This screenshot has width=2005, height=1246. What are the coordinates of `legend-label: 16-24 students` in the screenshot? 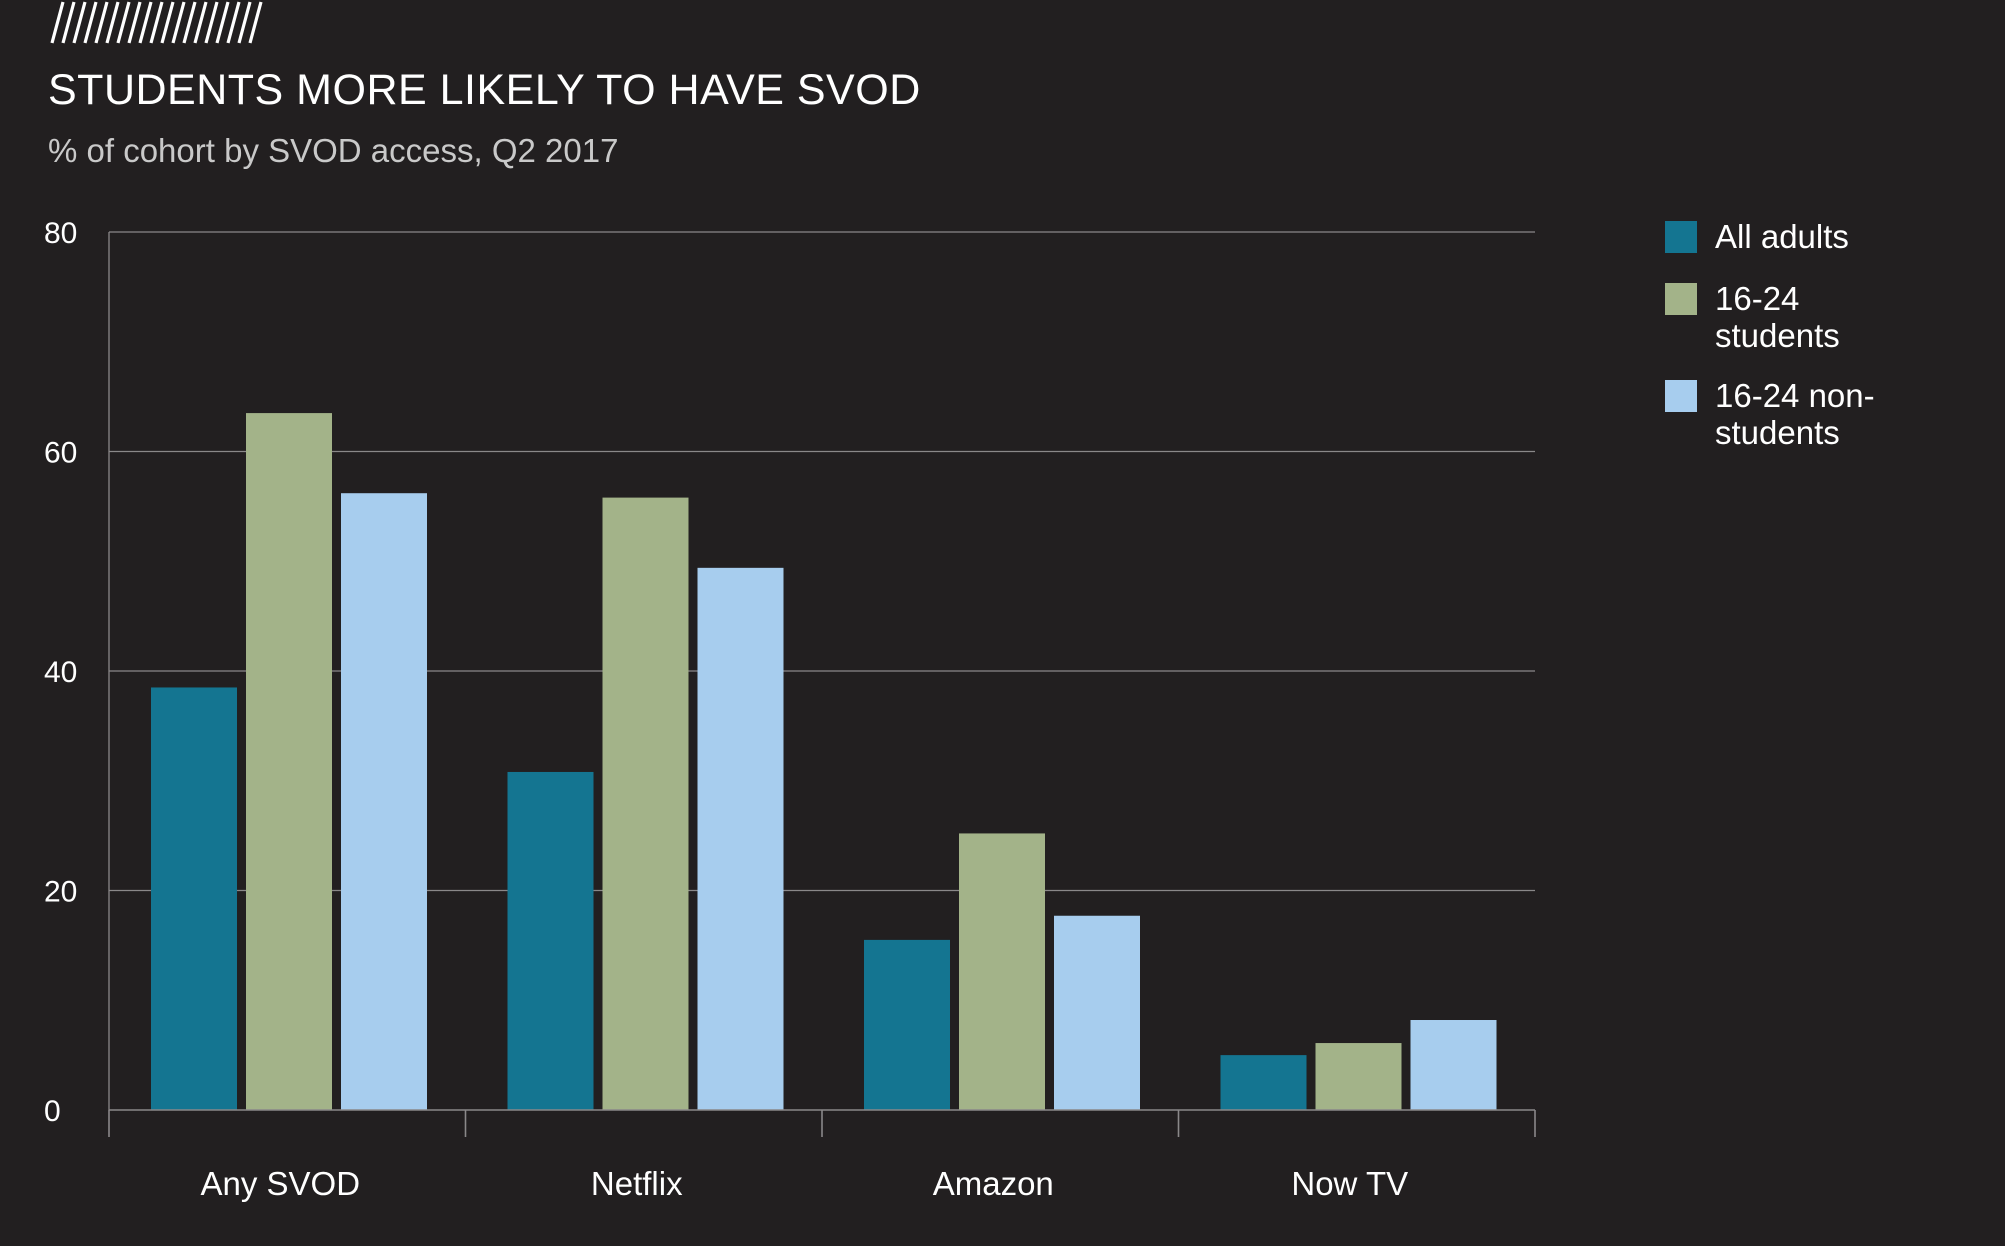 It's located at (1777, 317).